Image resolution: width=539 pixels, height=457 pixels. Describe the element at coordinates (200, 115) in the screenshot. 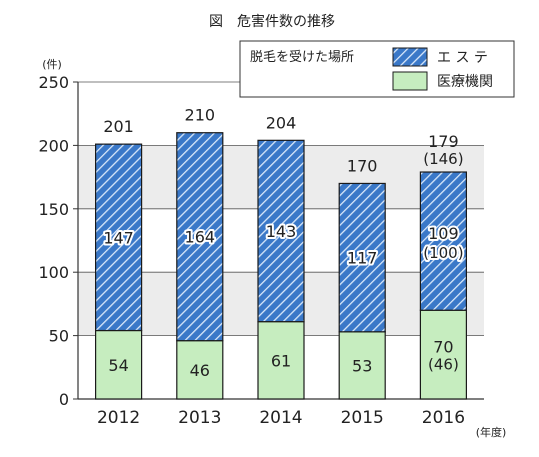

I see `total-label: 210` at that location.